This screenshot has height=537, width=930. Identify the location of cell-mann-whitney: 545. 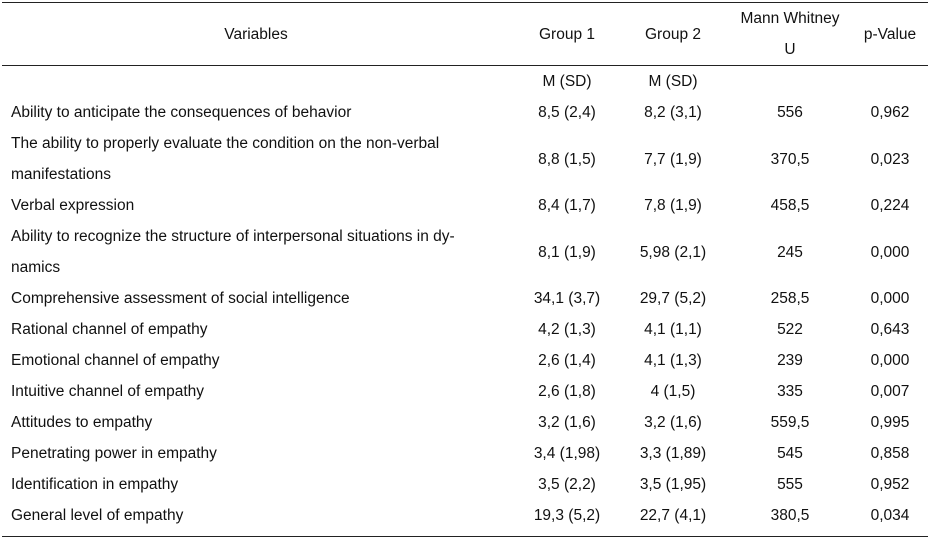
(790, 453).